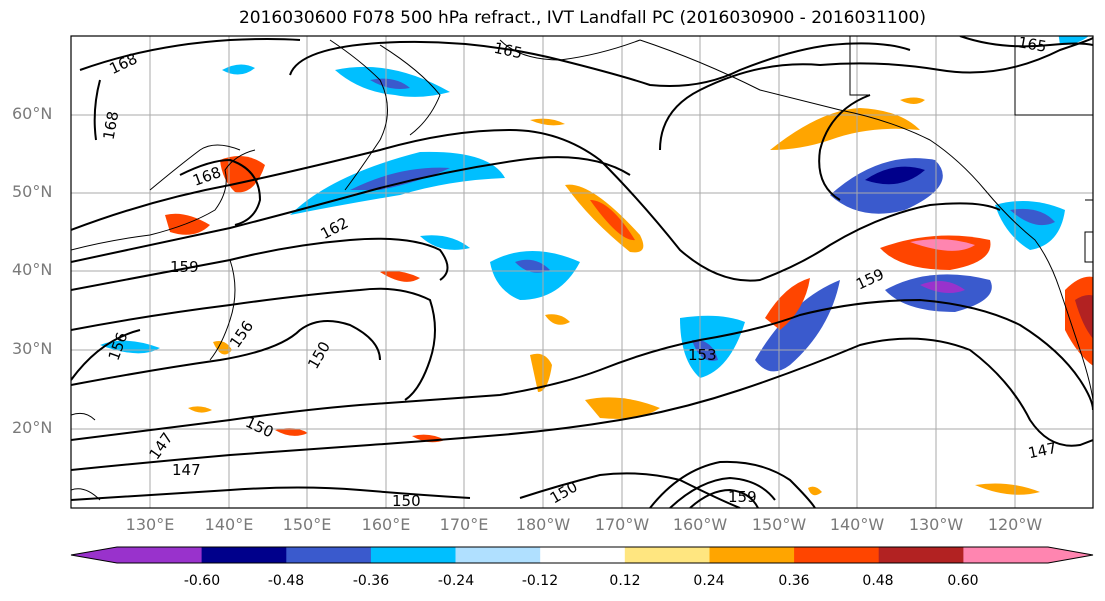  I want to click on colorbar-tick-label: -0.48, so click(286, 581).